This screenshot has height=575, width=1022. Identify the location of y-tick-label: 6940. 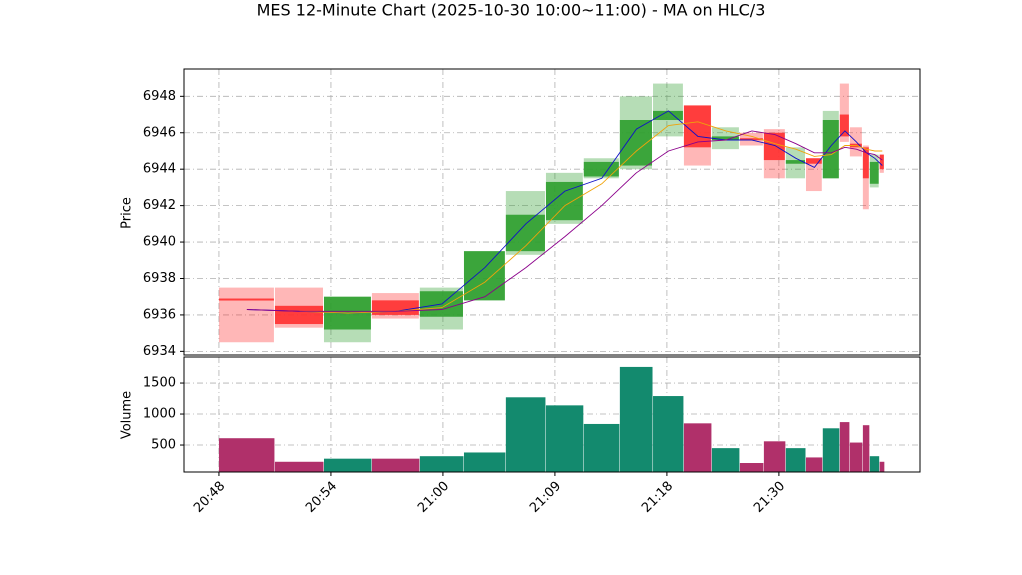
(159, 242).